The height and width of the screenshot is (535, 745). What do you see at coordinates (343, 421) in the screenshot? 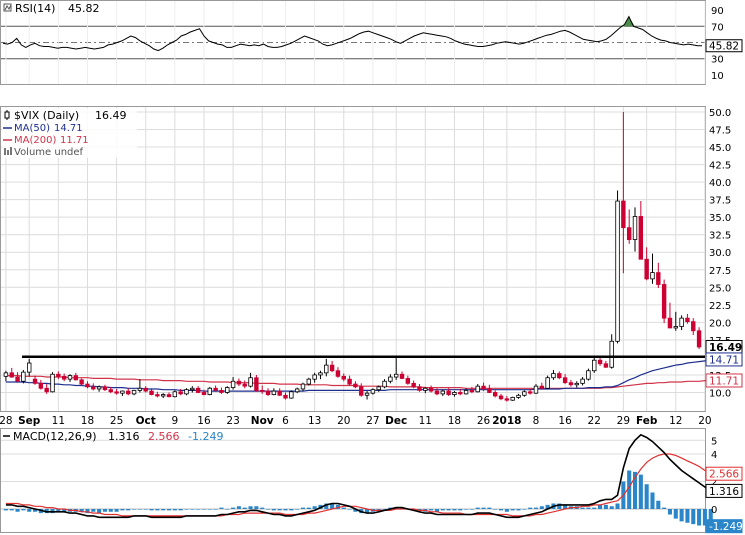
I see `date-tick-label: 20` at bounding box center [343, 421].